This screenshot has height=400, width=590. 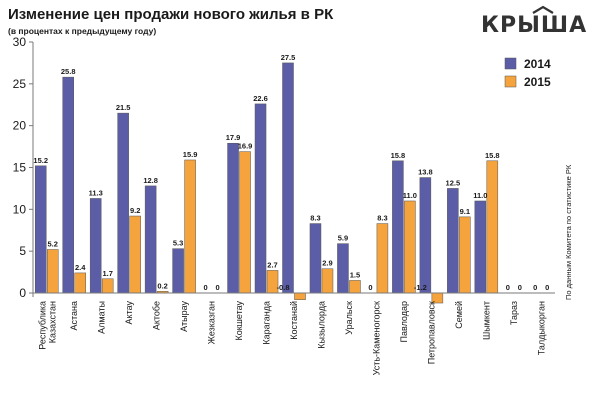 I want to click on value-label-2014: 11.0, so click(x=480, y=195).